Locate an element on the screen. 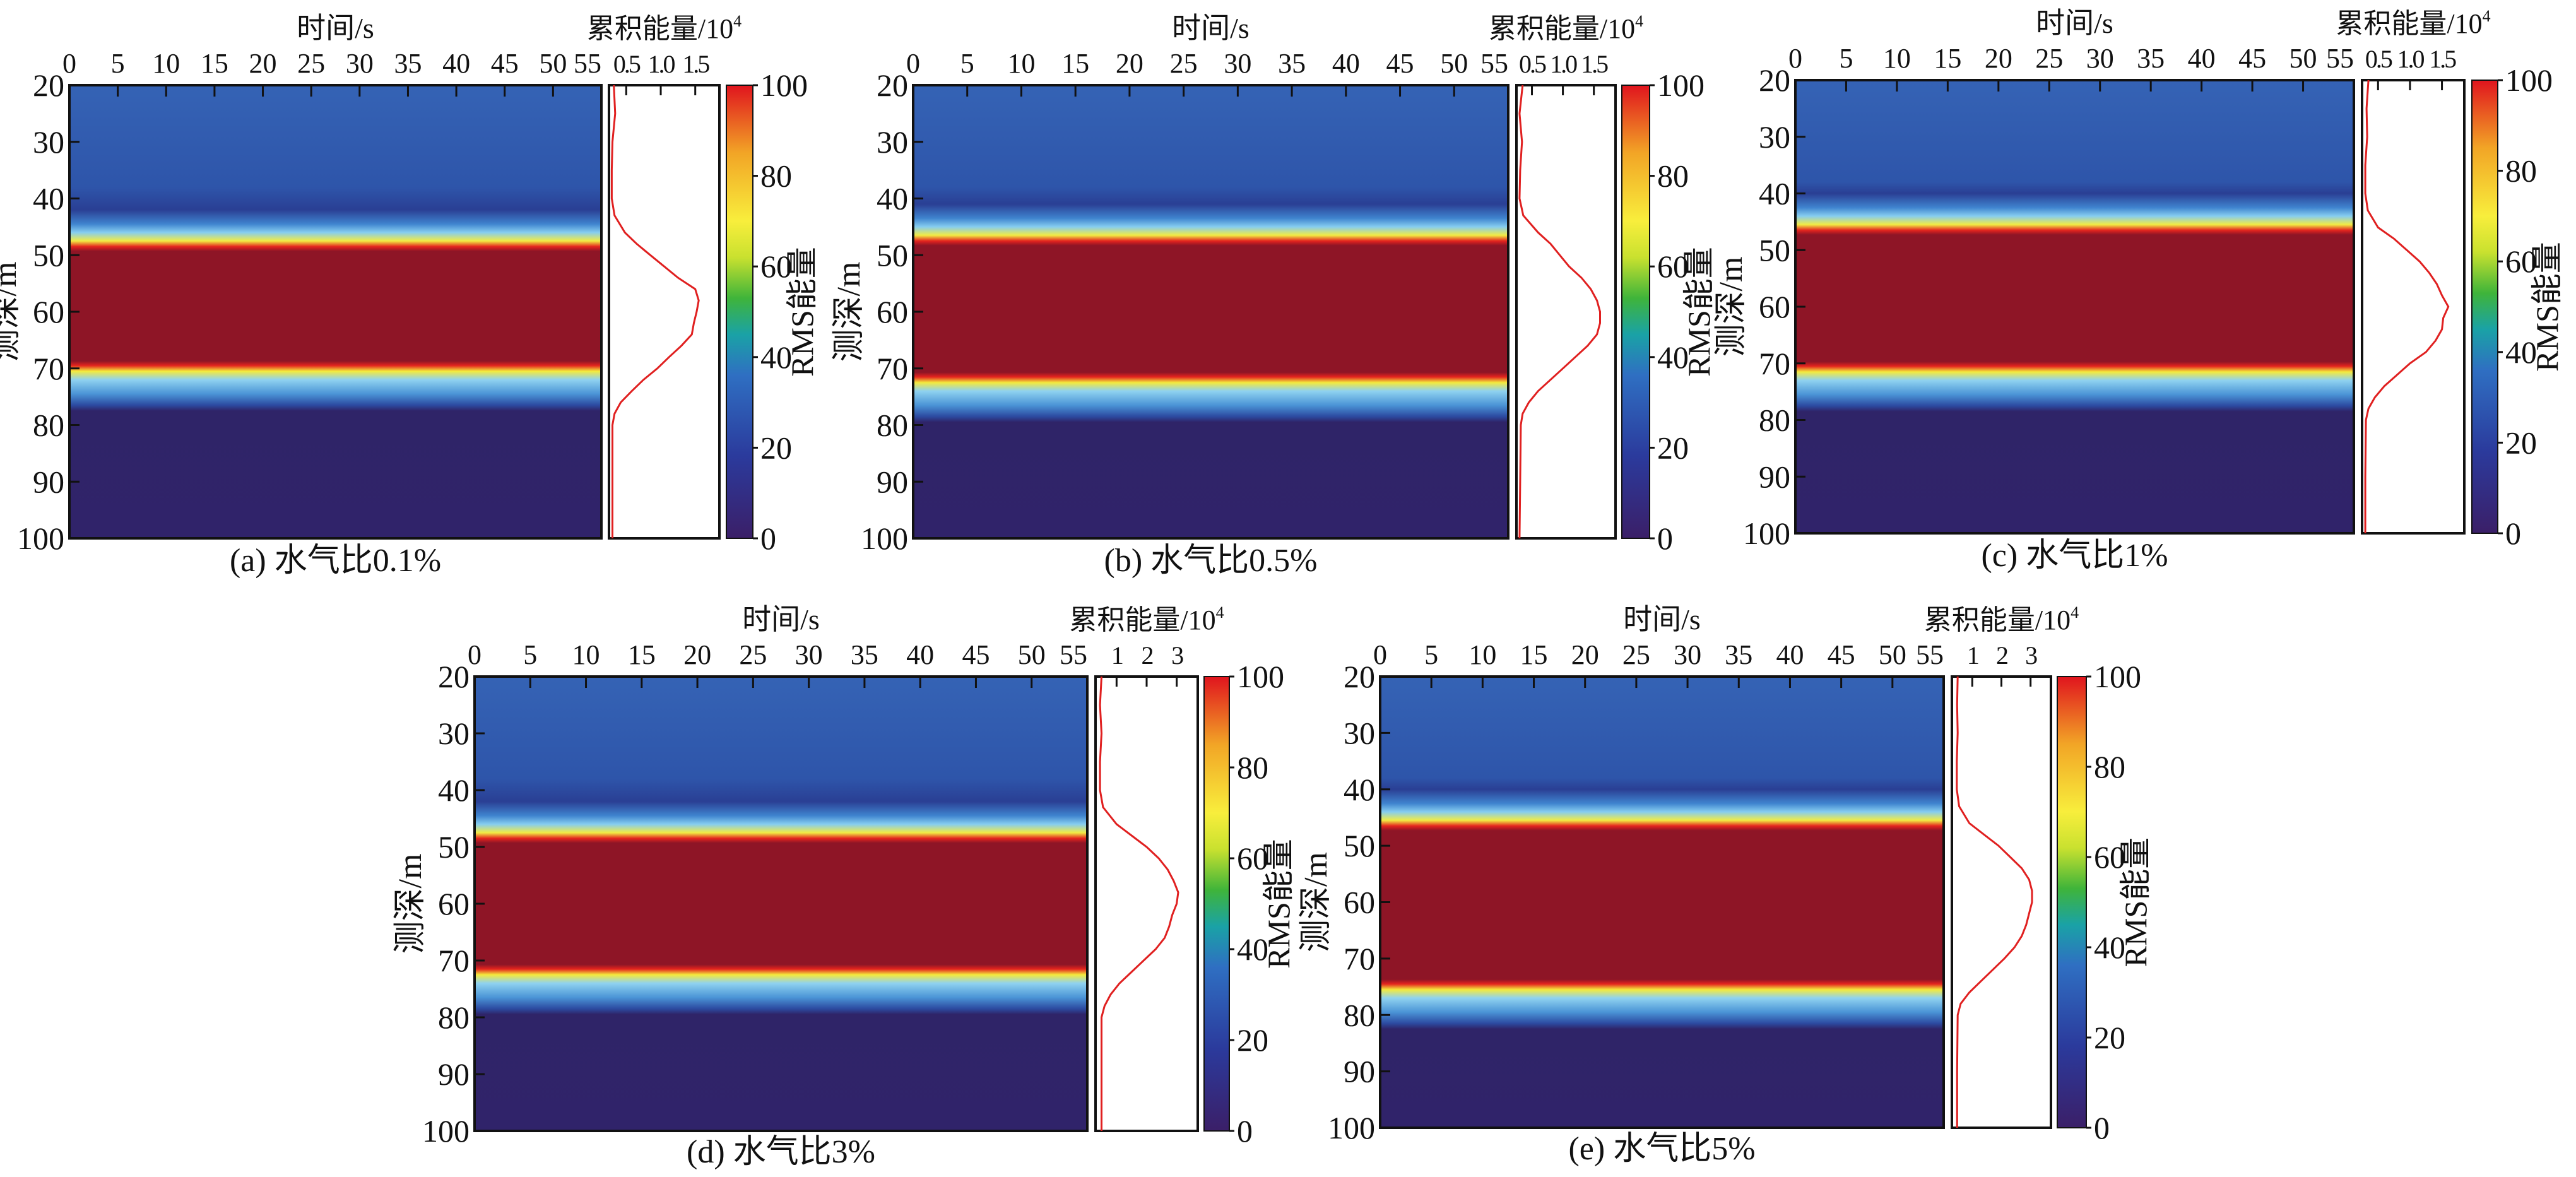 Image resolution: width=2576 pixels, height=1177 pixels. x-tick-label: 20 is located at coordinates (697, 654).